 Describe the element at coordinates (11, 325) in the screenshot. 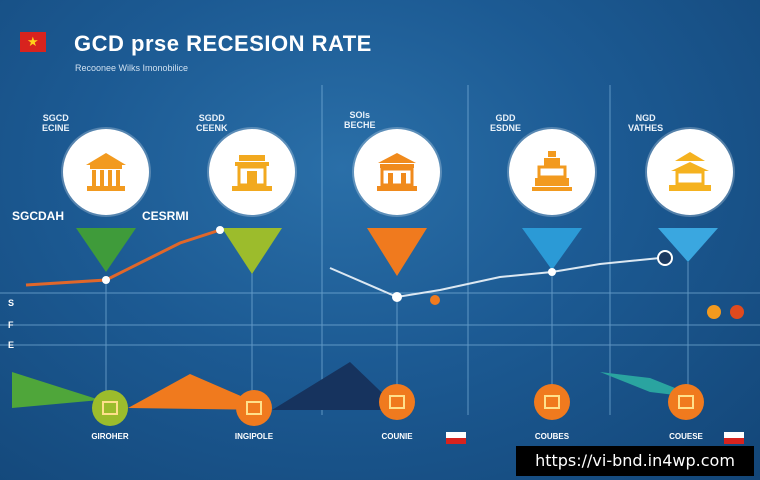

I see `axis-label-2: F` at that location.